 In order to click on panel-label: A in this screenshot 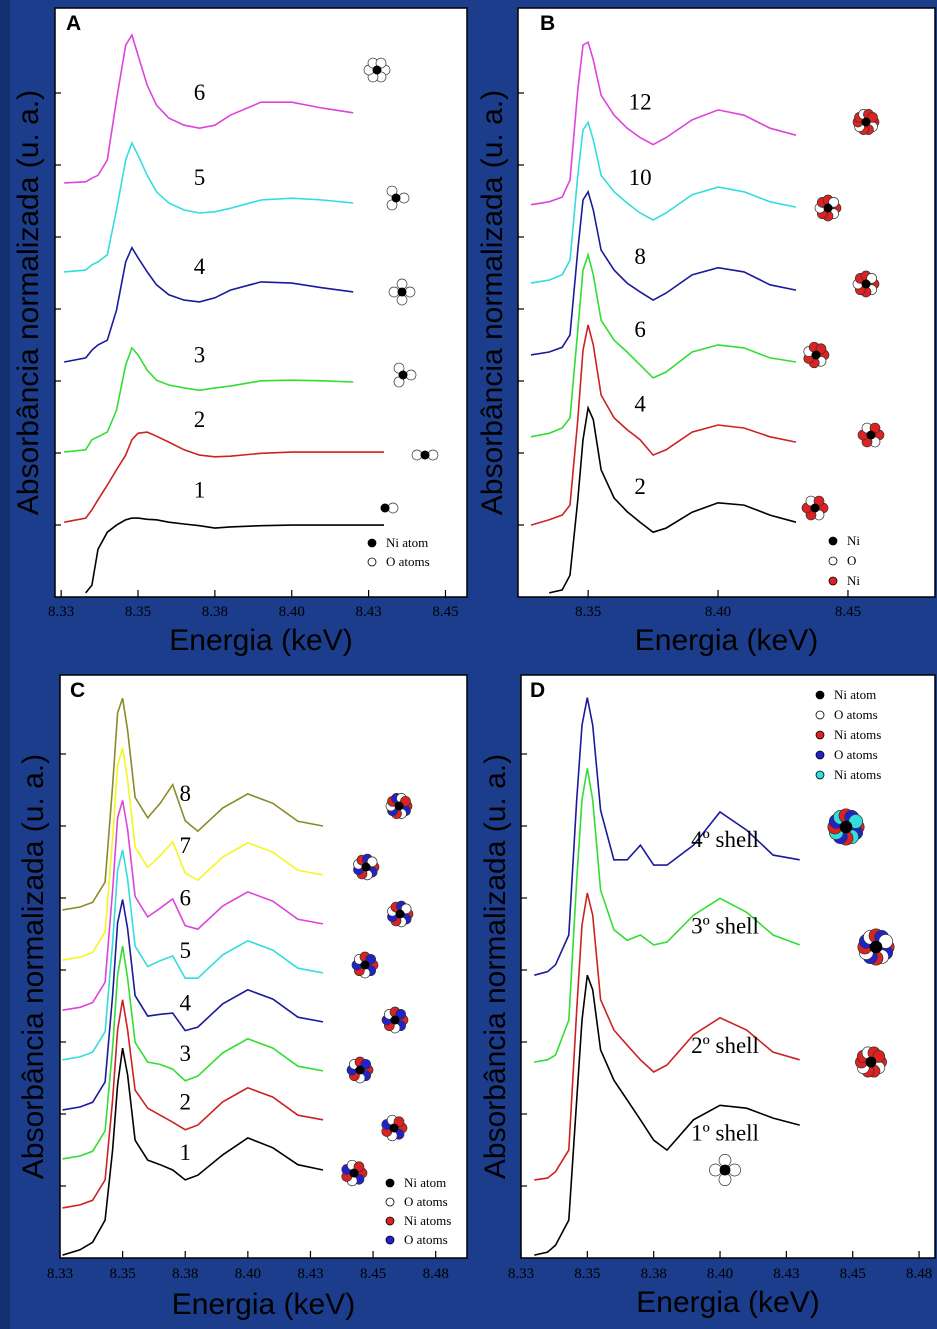, I will do `click(73, 23)`.